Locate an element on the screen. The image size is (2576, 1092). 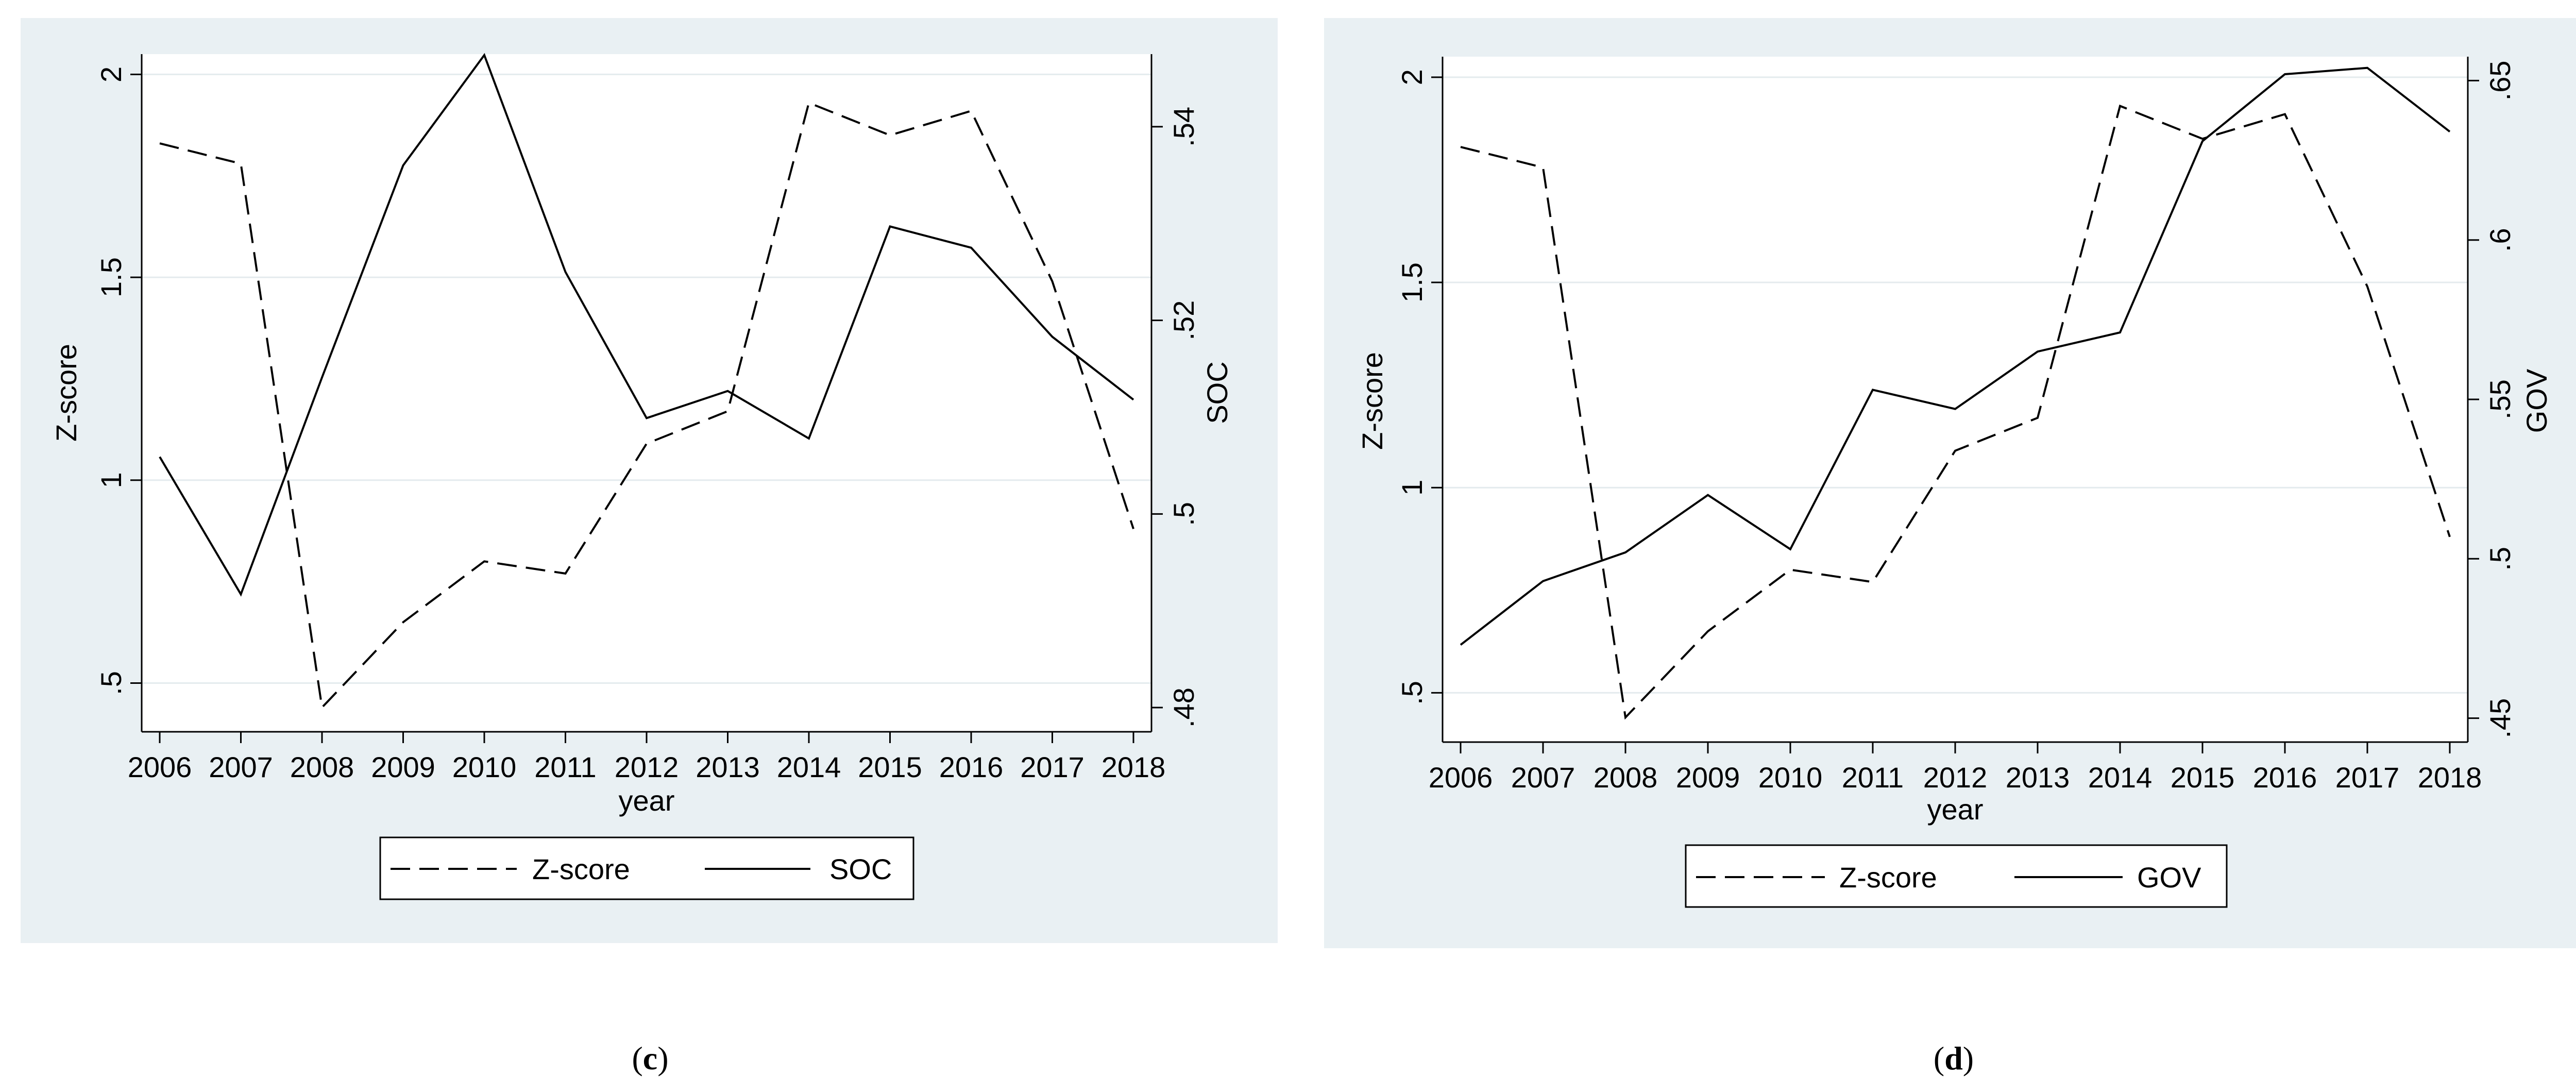
panel-d-x-tick-label: 2016 is located at coordinates (2285, 777).